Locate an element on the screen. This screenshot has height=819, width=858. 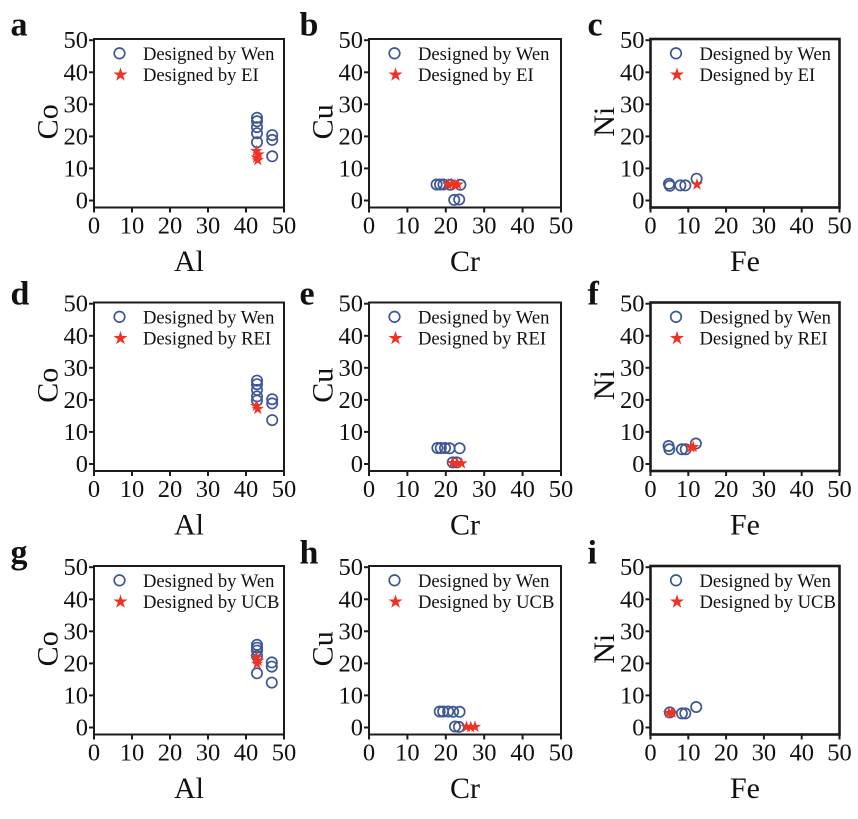
svg-text: e is located at coordinates (307, 294).